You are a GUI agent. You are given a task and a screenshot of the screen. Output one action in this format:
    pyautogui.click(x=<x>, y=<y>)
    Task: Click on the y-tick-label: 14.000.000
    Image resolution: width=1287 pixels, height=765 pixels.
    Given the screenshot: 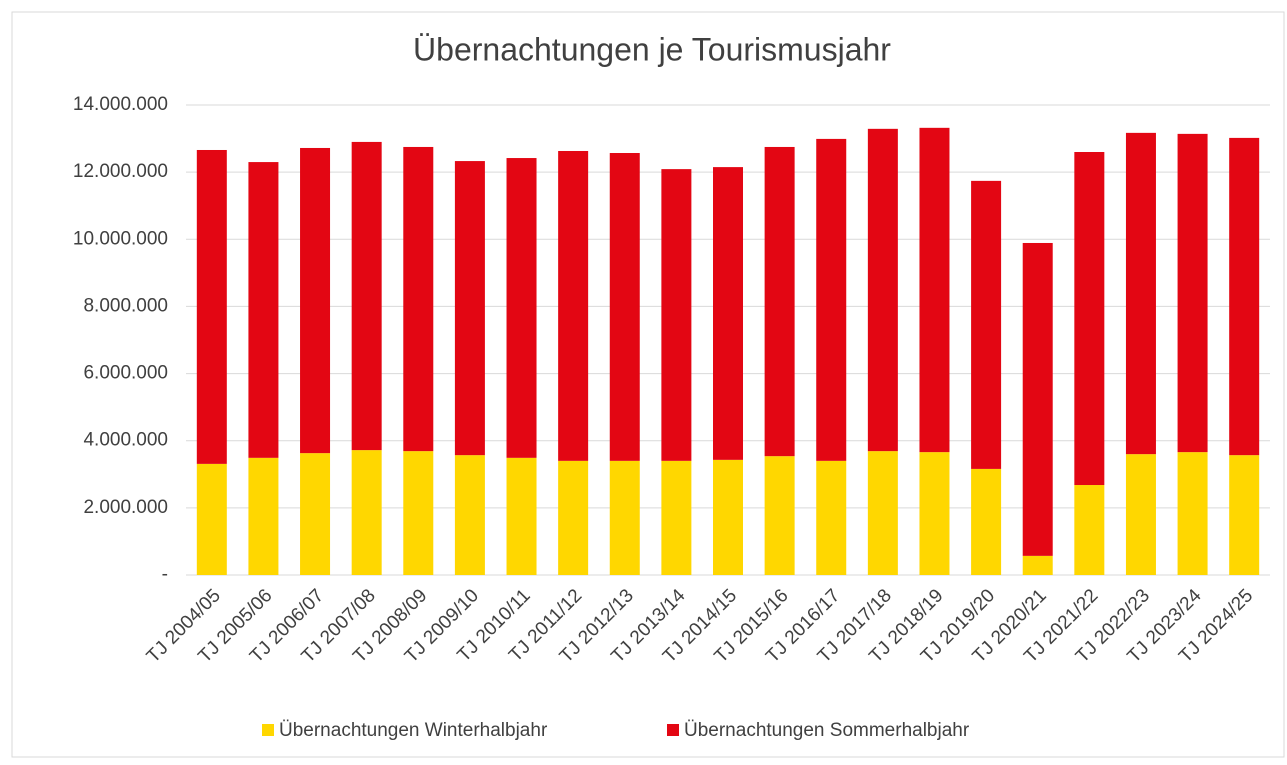 What is the action you would take?
    pyautogui.click(x=120, y=104)
    